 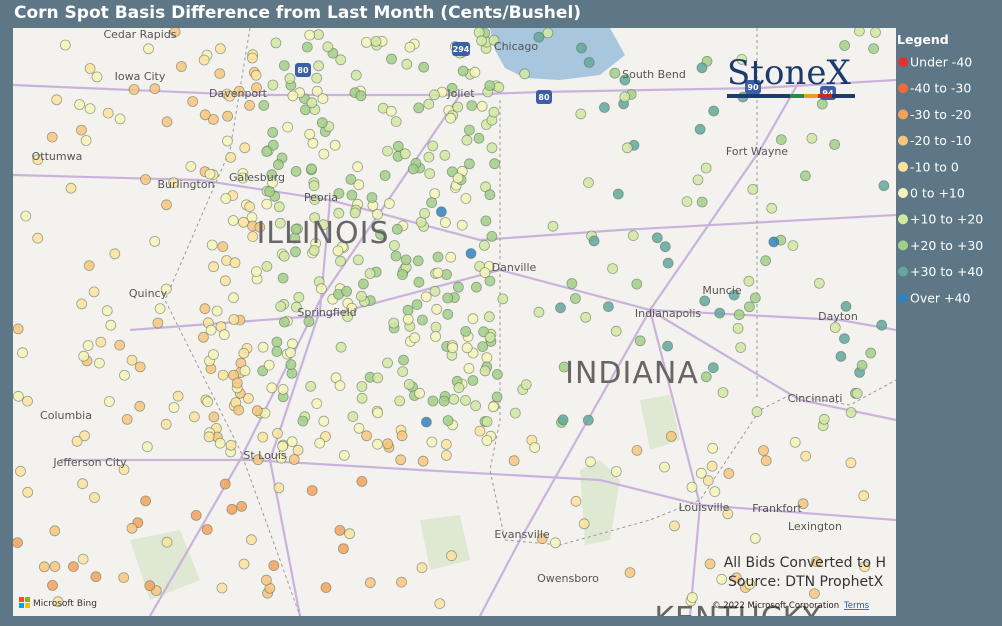 I want to click on city-label: Lexington, so click(x=815, y=526).